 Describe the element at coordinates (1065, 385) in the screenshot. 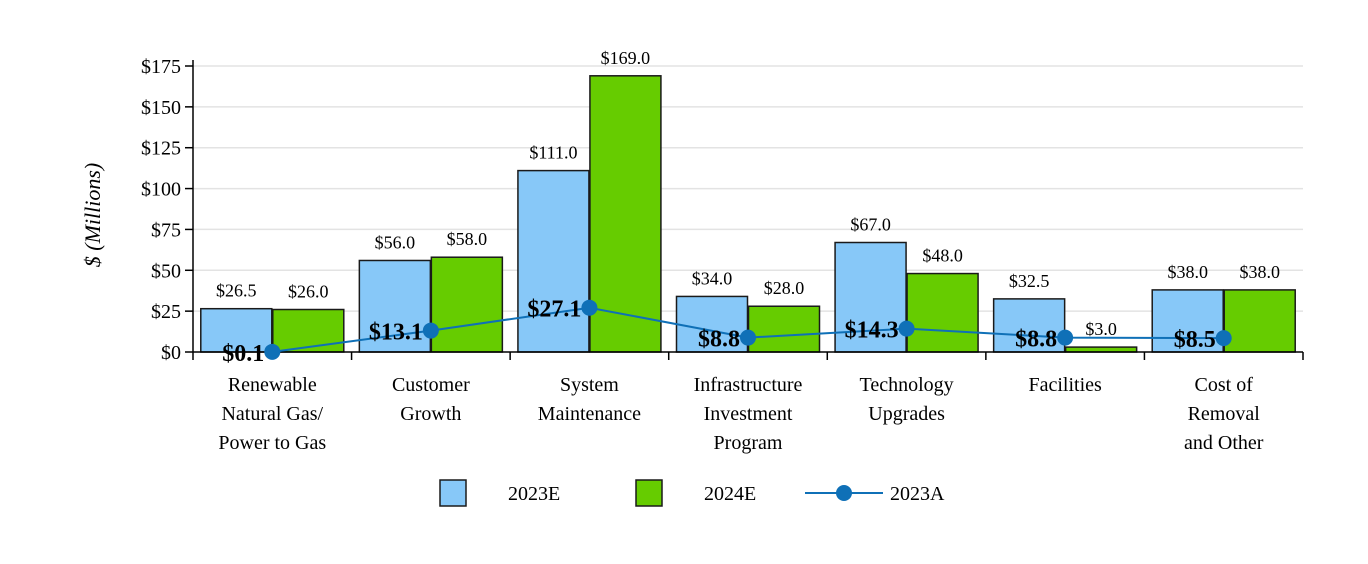

I see `x-category-label: Facilities` at that location.